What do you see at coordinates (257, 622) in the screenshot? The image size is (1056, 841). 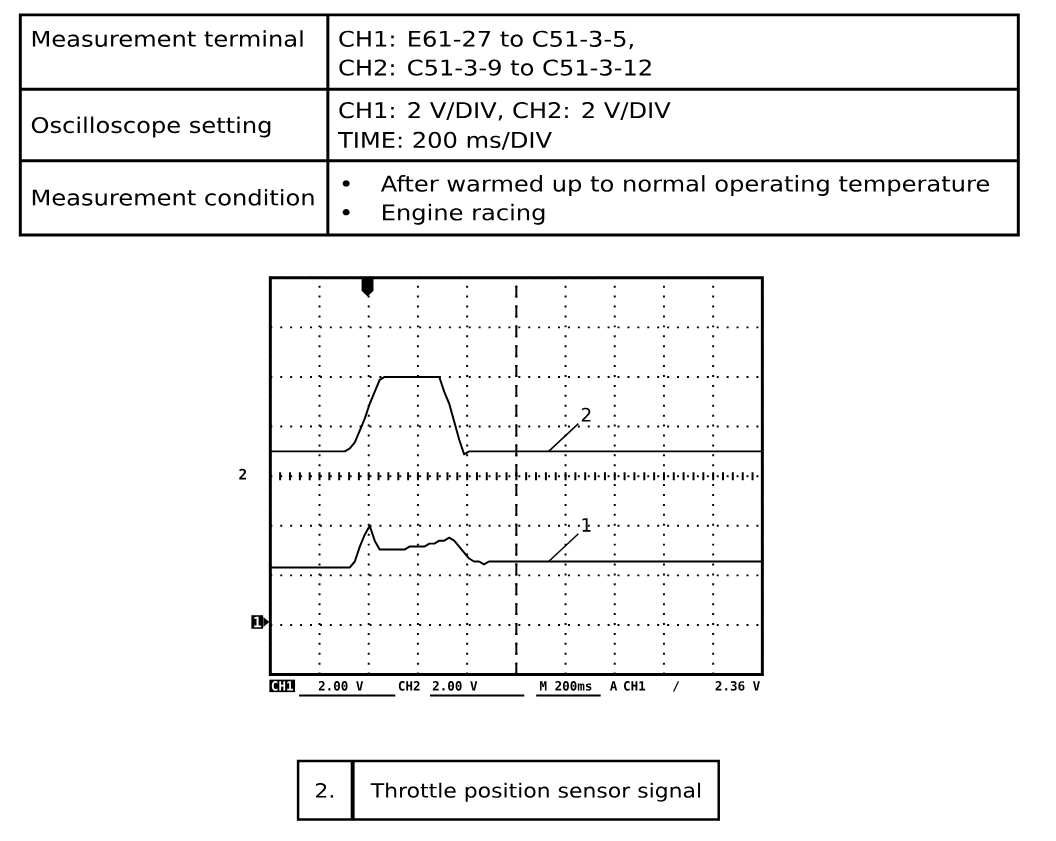 I see `text: 1` at bounding box center [257, 622].